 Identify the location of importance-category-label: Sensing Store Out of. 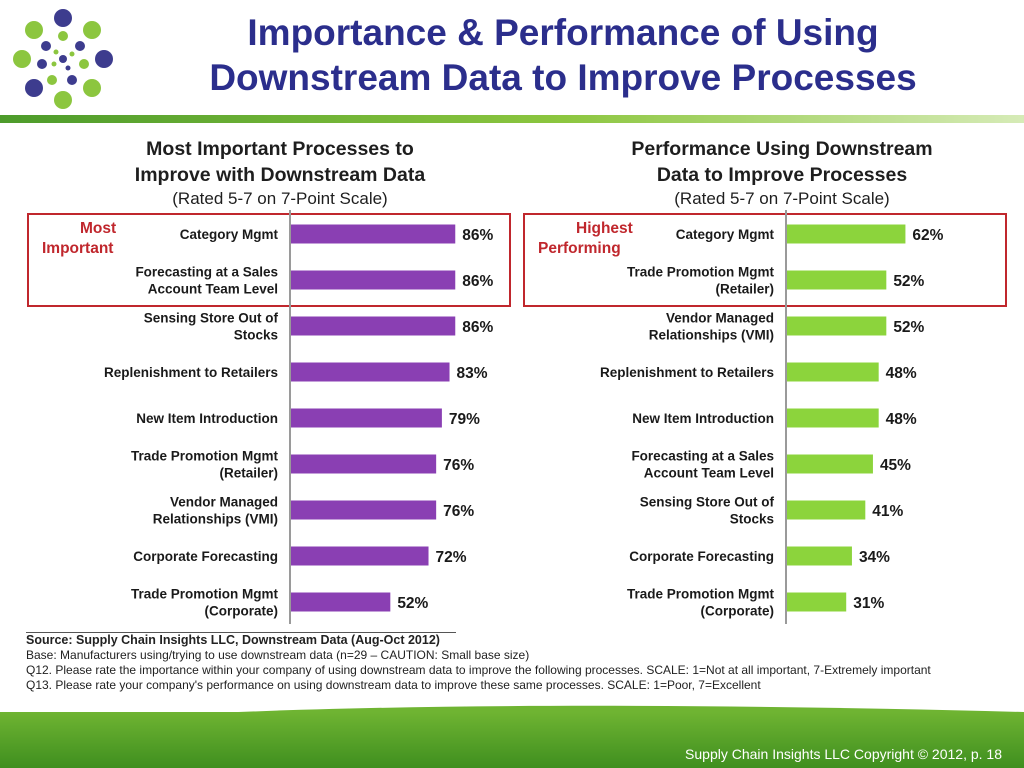
(211, 318).